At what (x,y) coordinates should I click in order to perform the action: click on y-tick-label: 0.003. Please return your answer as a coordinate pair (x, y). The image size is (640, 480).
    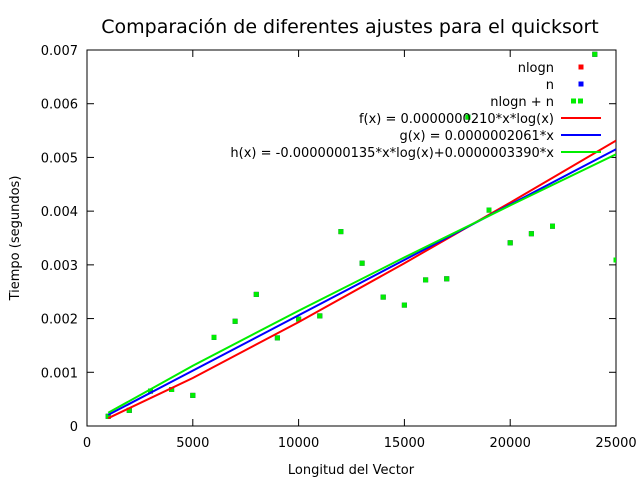
    Looking at the image, I should click on (59, 266).